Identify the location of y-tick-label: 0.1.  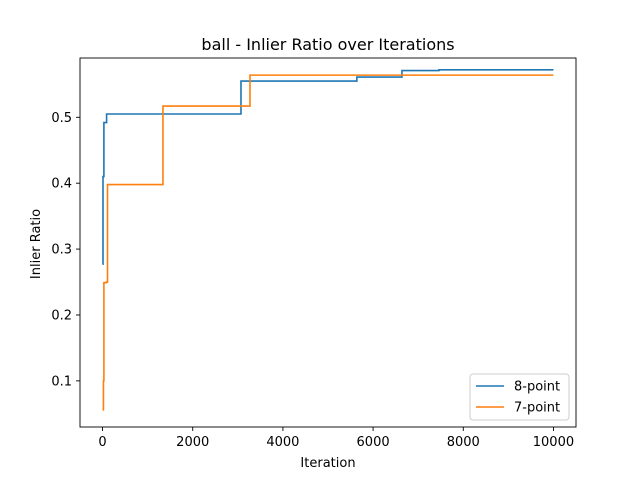
(61, 381).